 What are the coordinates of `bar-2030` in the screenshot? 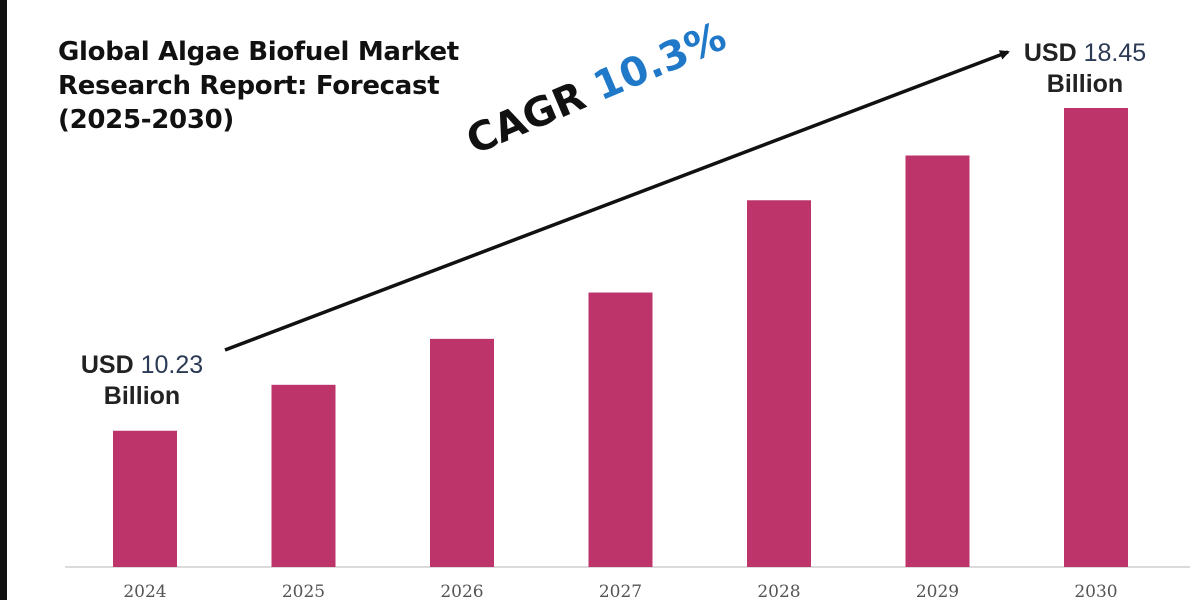 It's located at (1096, 337).